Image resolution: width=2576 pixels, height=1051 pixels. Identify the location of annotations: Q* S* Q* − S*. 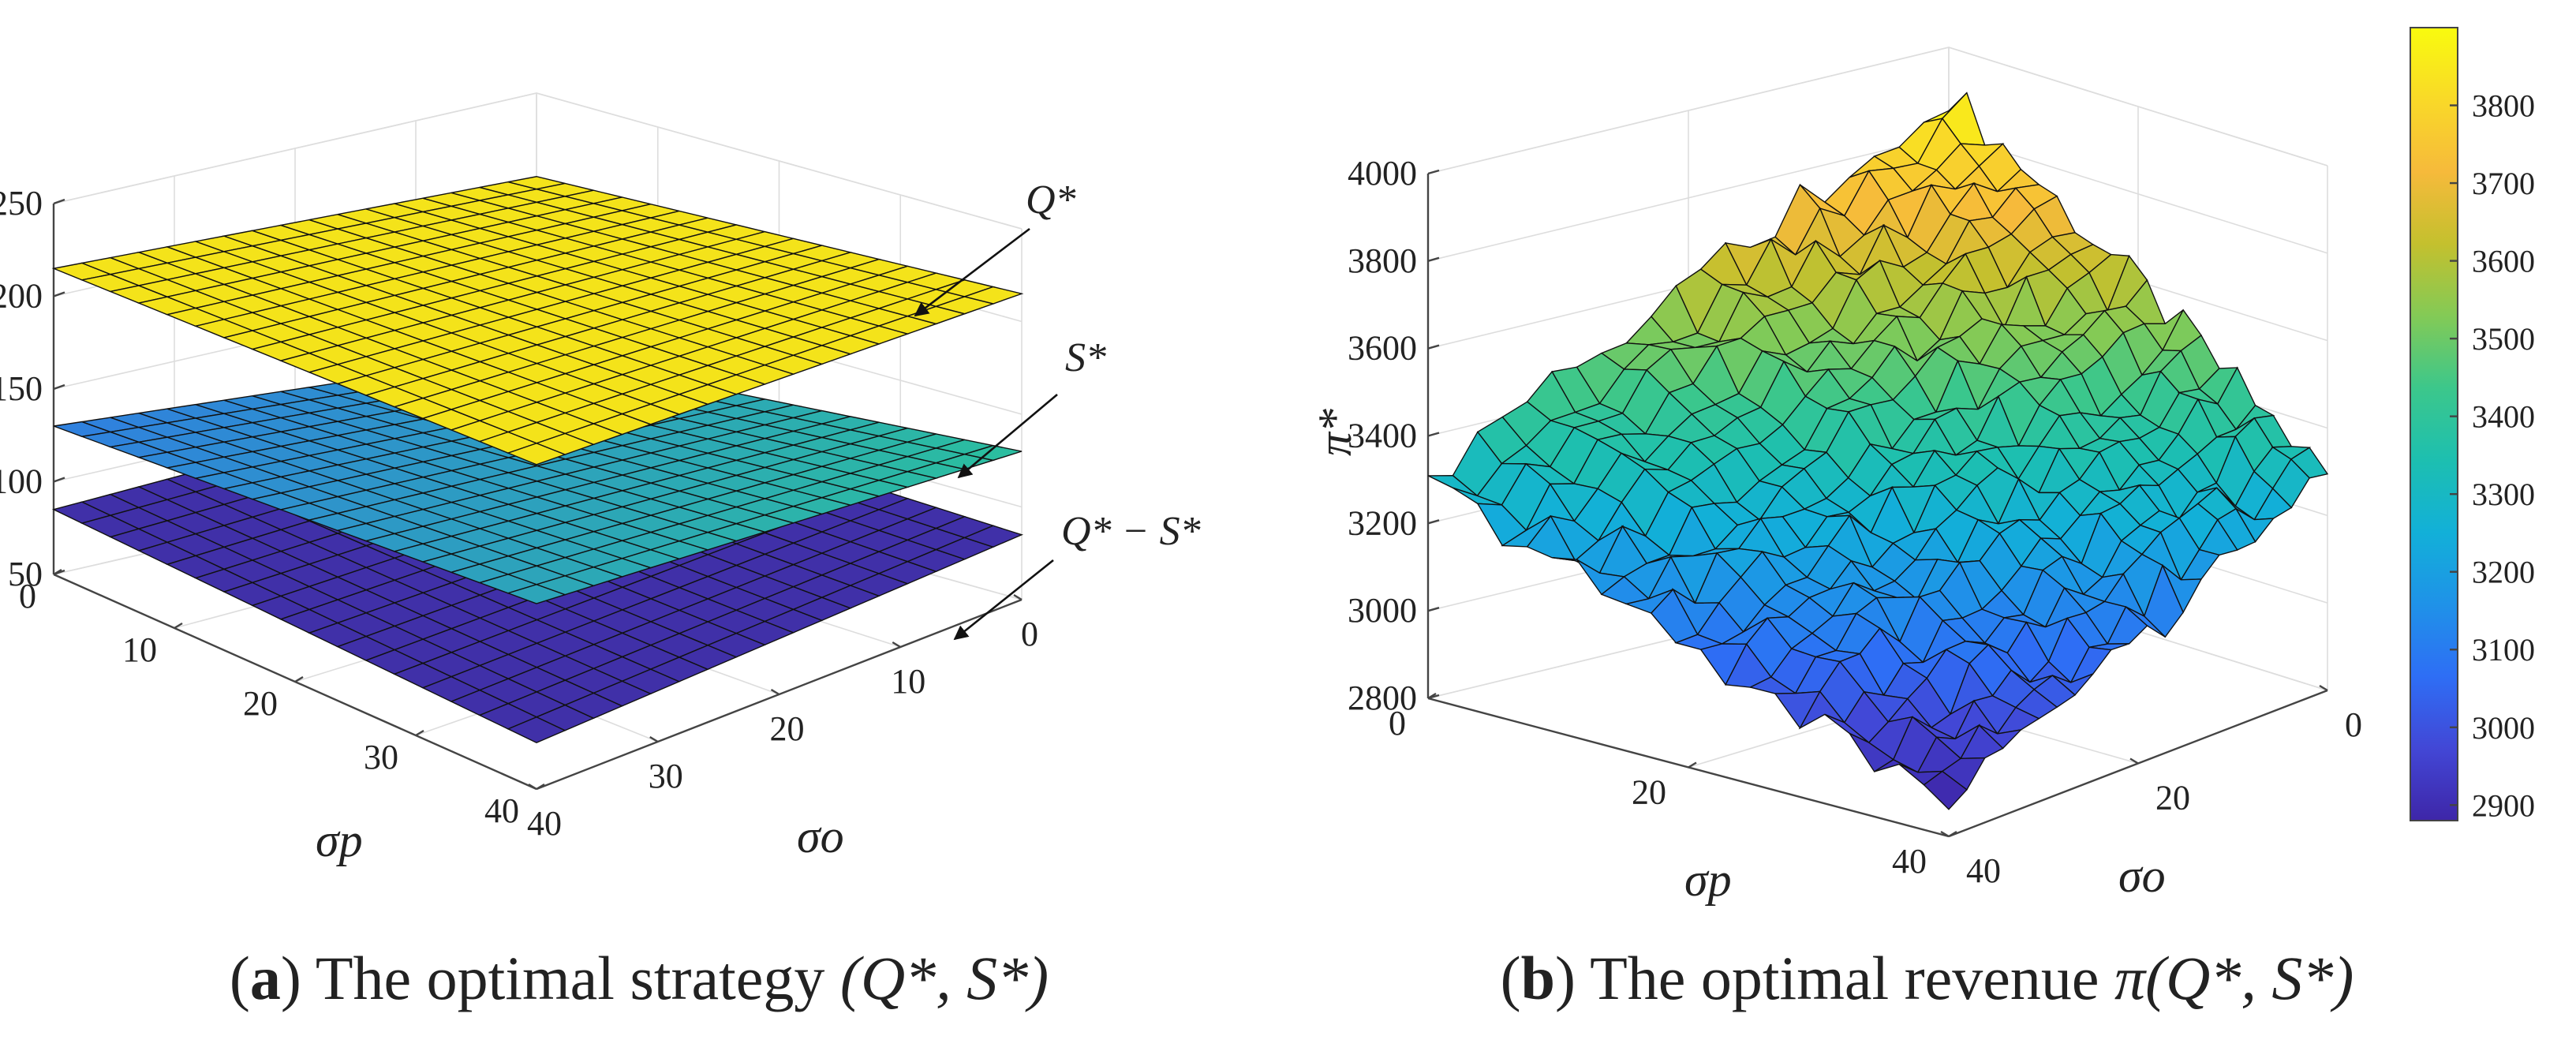
(1057, 410).